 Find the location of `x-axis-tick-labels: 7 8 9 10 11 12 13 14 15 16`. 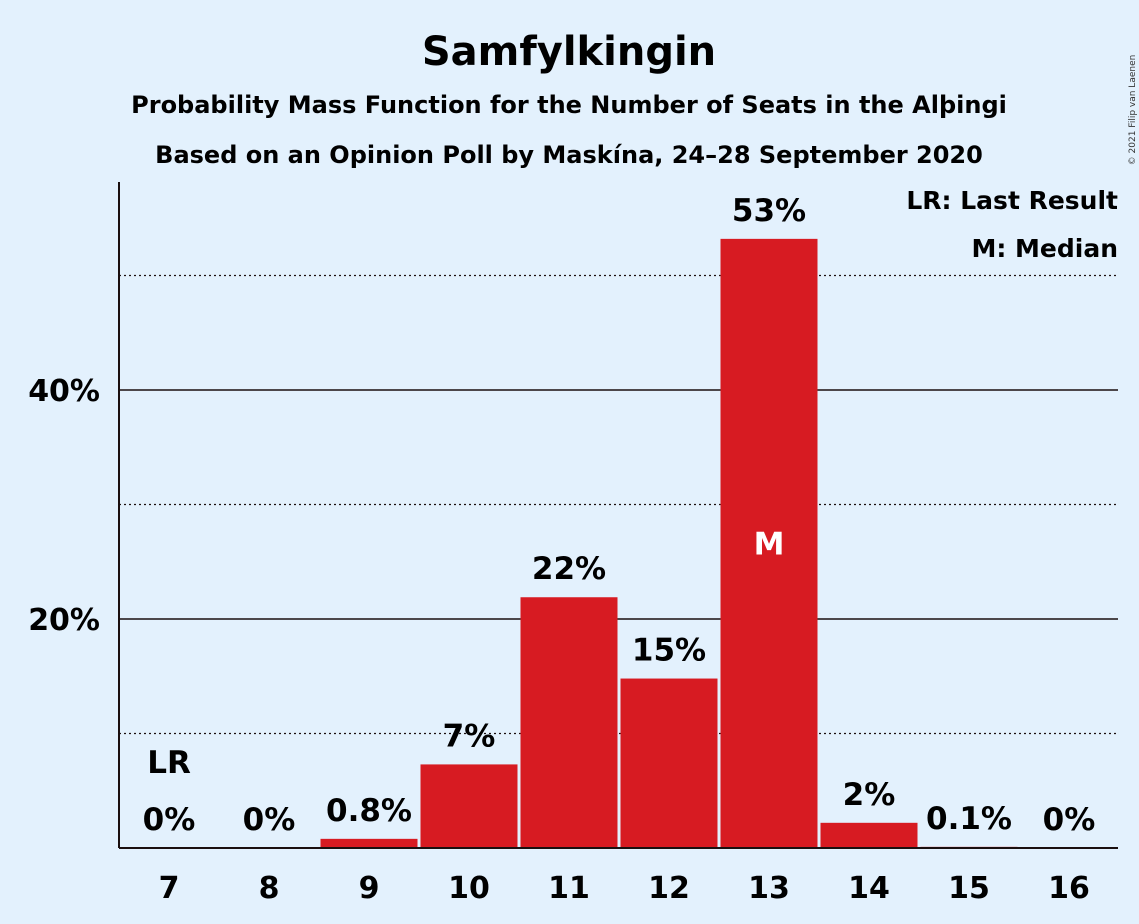

x-axis-tick-labels: 7 8 9 10 11 12 13 14 15 16 is located at coordinates (624, 888).